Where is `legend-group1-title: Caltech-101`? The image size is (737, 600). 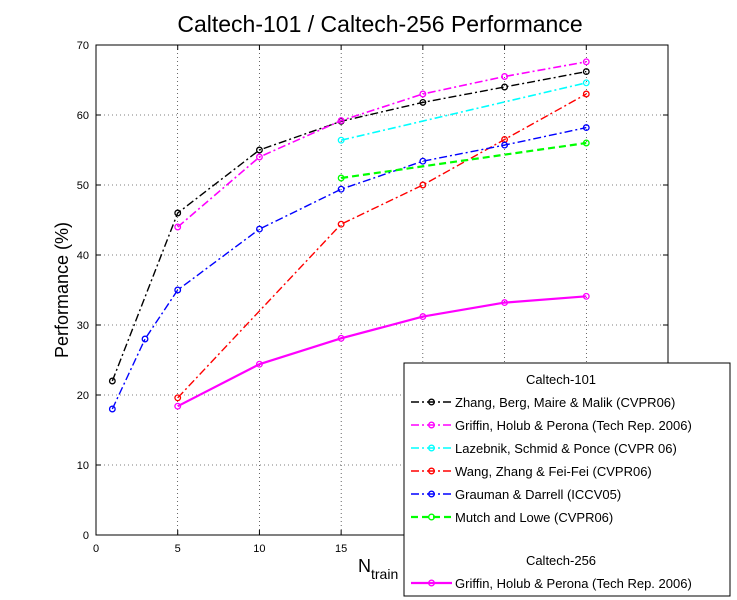 legend-group1-title: Caltech-101 is located at coordinates (561, 379).